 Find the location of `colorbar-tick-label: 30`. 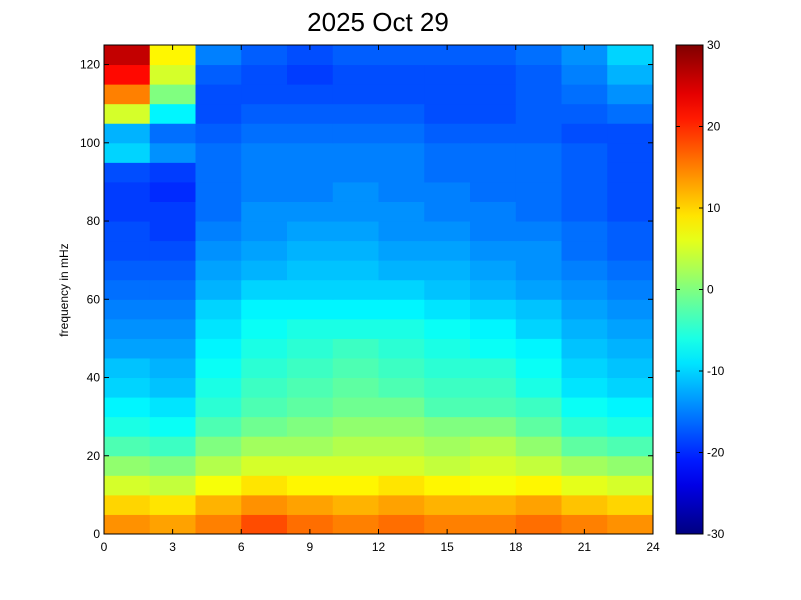

colorbar-tick-label: 30 is located at coordinates (714, 45).